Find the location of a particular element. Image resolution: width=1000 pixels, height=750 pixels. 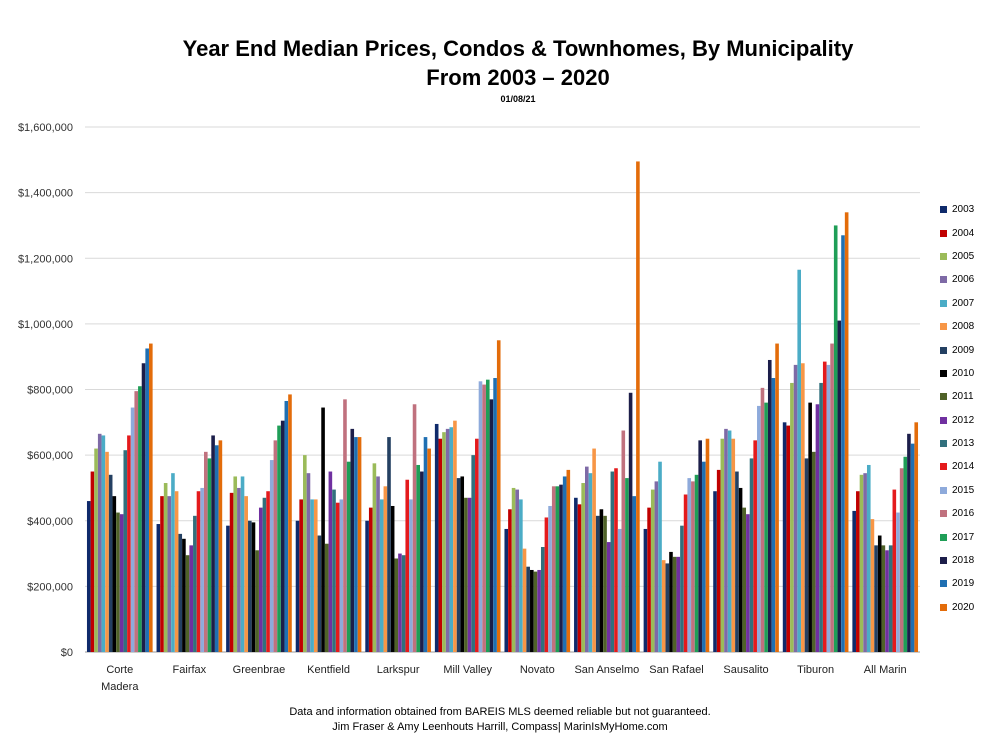

x-tick-label: San Rafael is located at coordinates (676, 670).